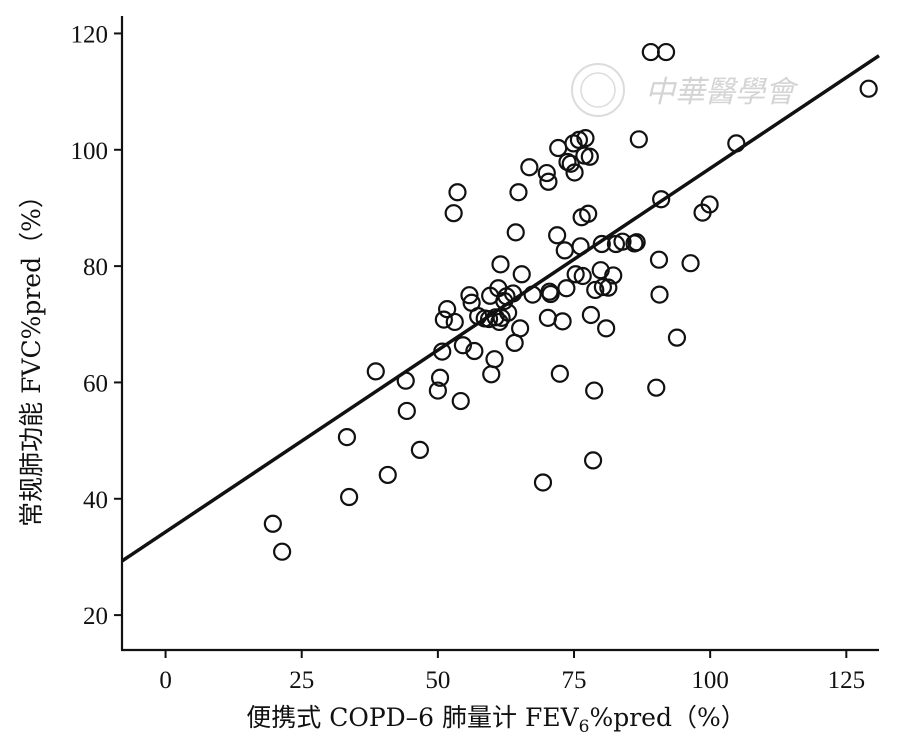  What do you see at coordinates (722, 92) in the screenshot?
I see `watermark-text: 中華醫學會` at bounding box center [722, 92].